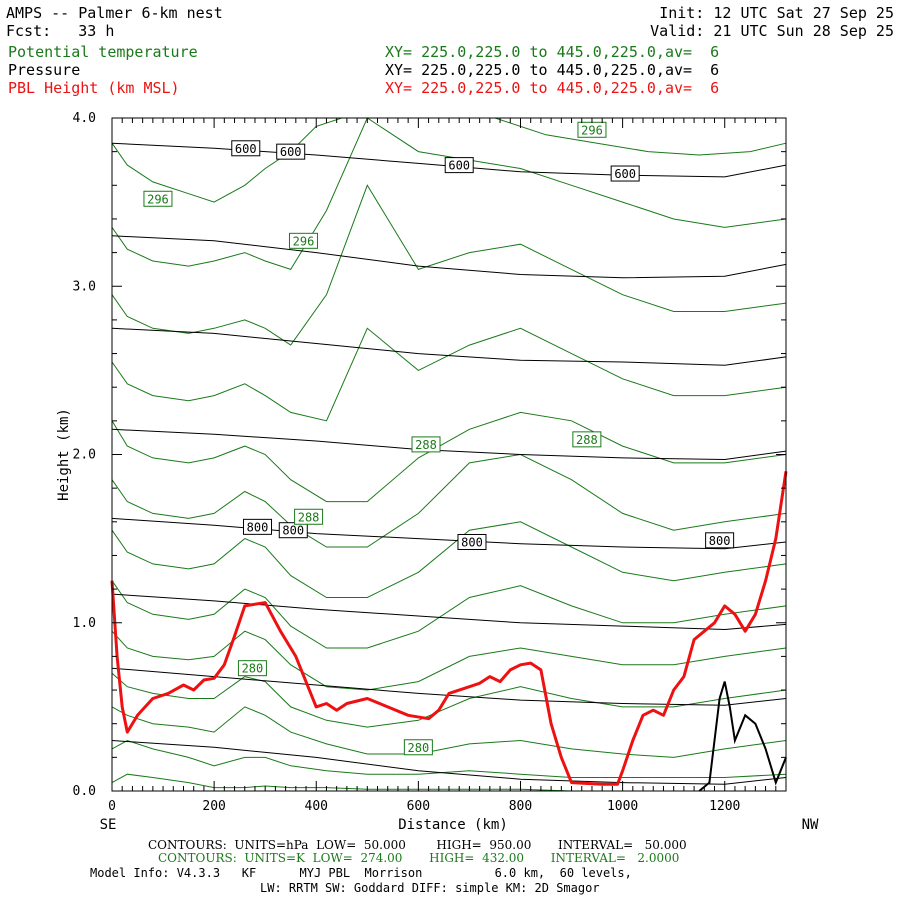  I want to click on pressure-label-1-text: 600, so click(291, 152).